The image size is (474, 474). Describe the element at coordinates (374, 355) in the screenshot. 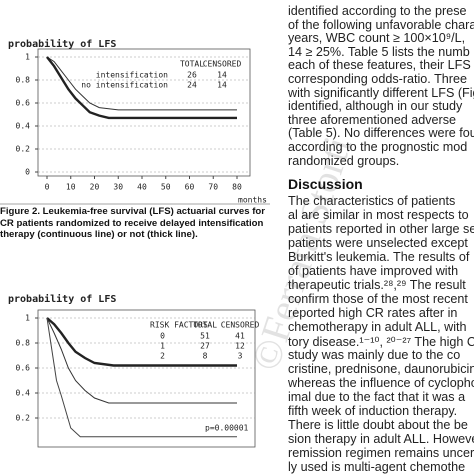

I see `text-line: study was mainly due to the co` at that location.